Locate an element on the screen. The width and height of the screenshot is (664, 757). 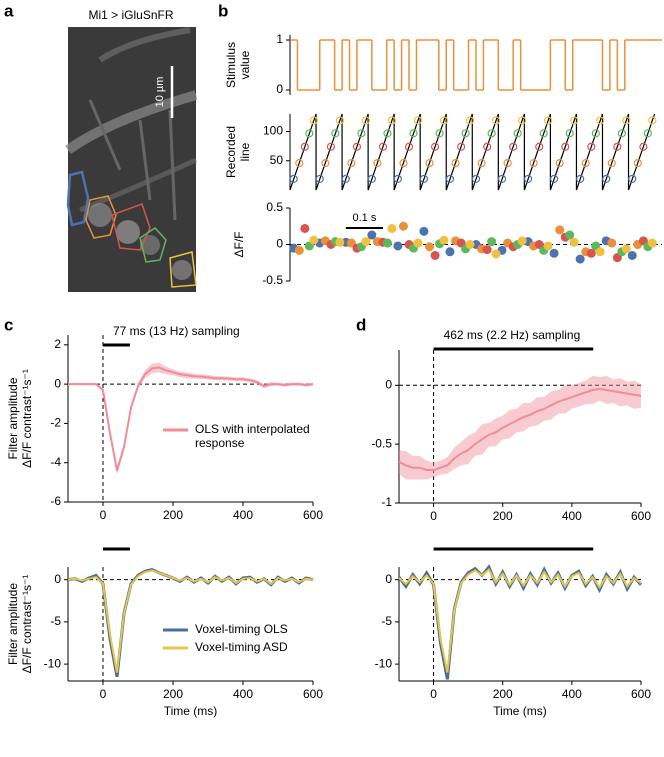
x-axis-label: Time (ms) is located at coordinates (191, 711).